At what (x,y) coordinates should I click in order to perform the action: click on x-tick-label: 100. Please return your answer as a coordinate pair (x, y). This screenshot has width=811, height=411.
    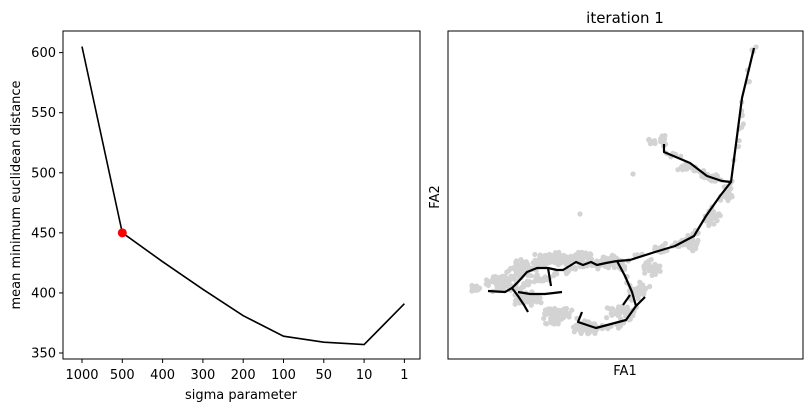
    Looking at the image, I should click on (283, 375).